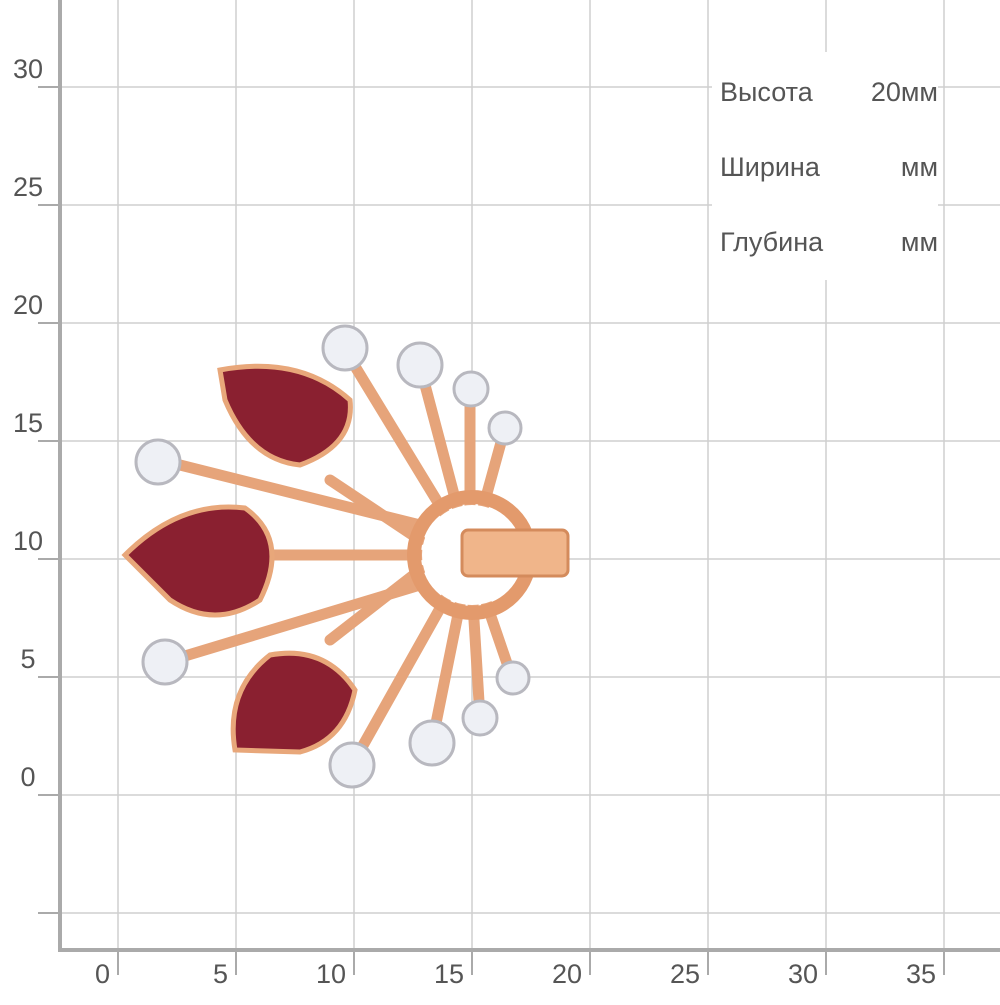  What do you see at coordinates (904, 92) in the screenshot?
I see `dimension-value: 20мм` at bounding box center [904, 92].